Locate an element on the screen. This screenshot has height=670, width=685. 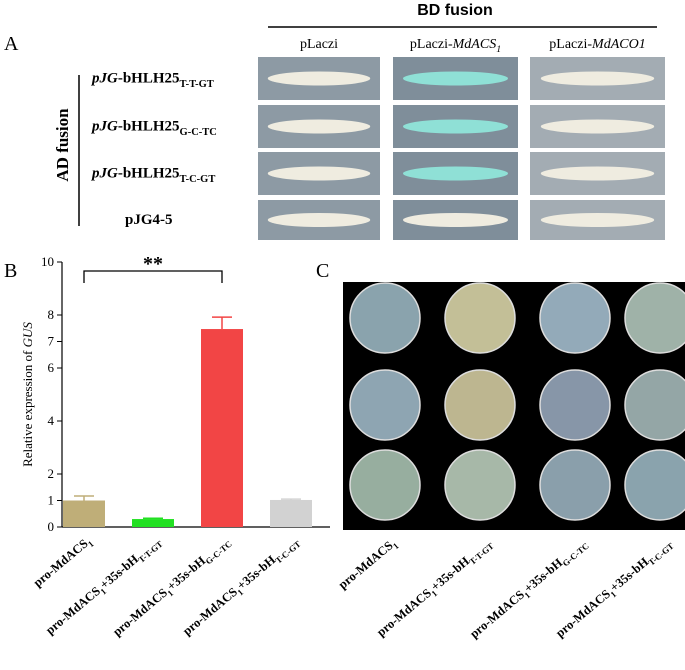
y-tick-label: 7 is located at coordinates (51, 341).